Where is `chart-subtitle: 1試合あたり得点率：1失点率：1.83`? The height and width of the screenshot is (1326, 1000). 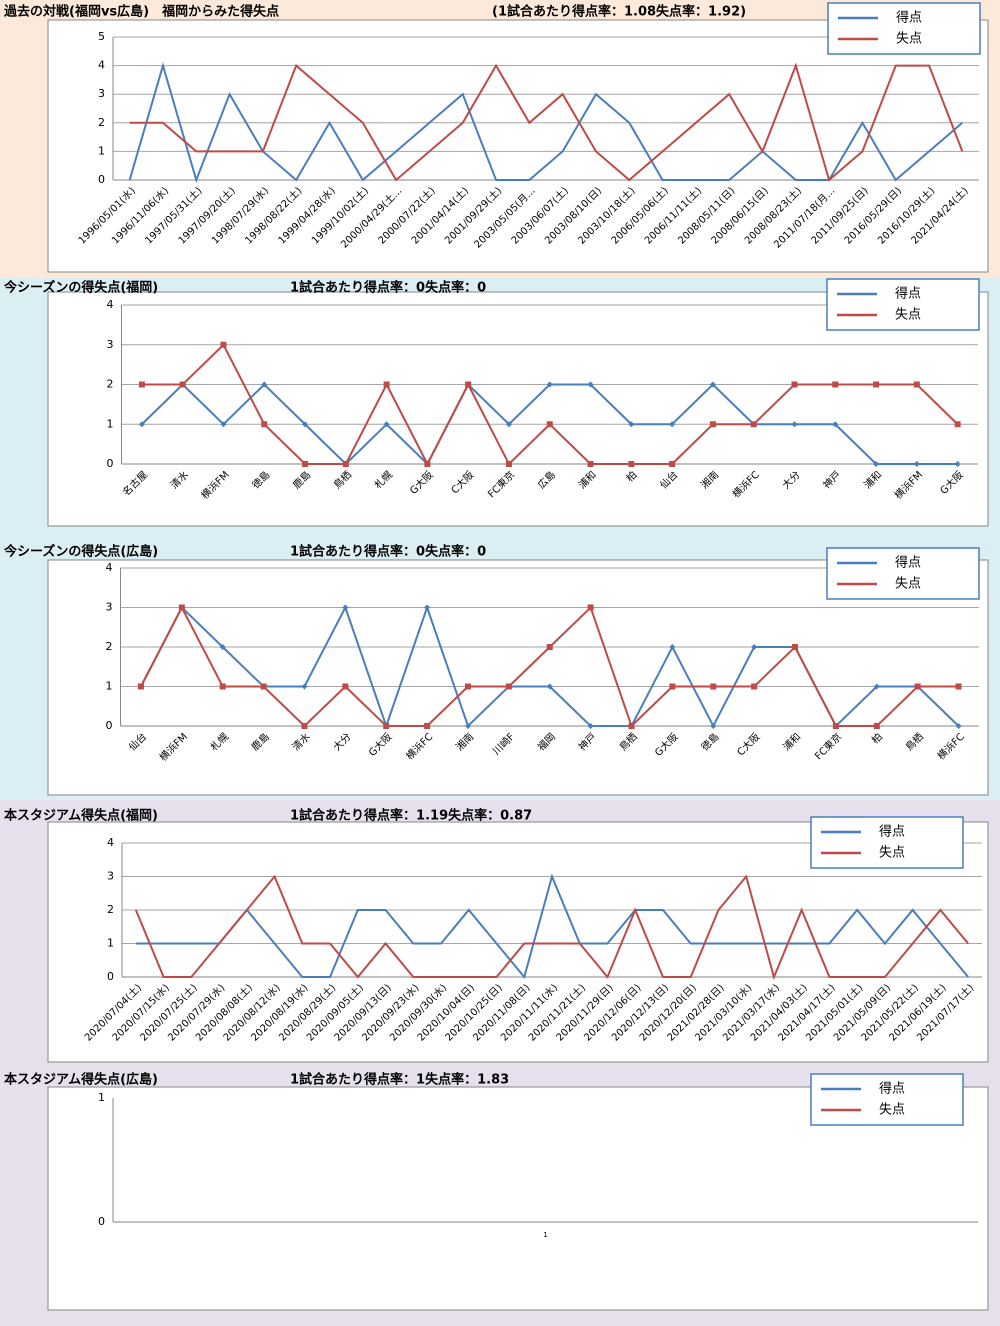 chart-subtitle: 1試合あたり得点率：1失点率：1.83 is located at coordinates (399, 1080).